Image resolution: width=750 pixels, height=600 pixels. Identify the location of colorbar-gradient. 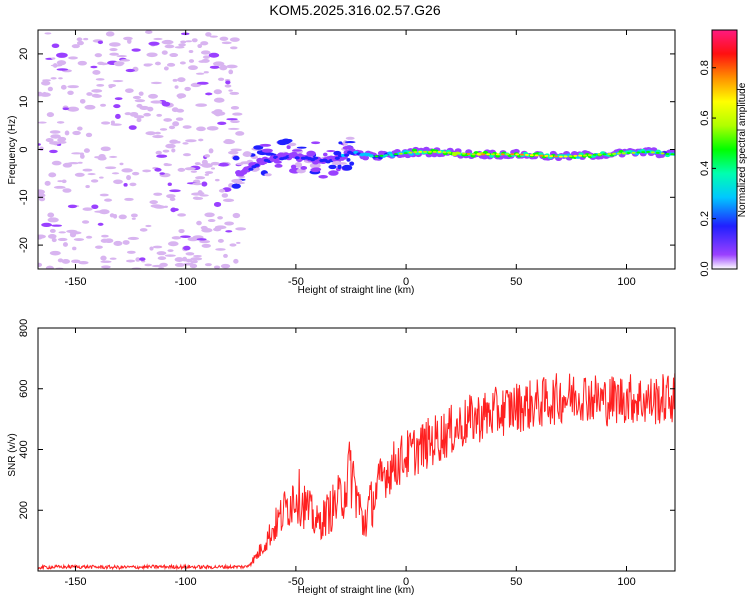
(724, 149).